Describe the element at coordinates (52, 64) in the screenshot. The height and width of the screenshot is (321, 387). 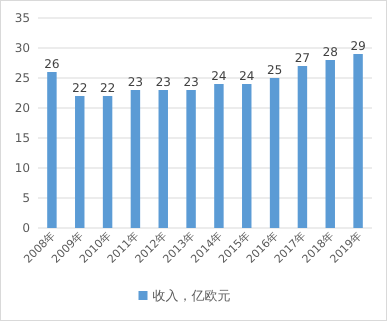
I see `data-label: 26` at that location.